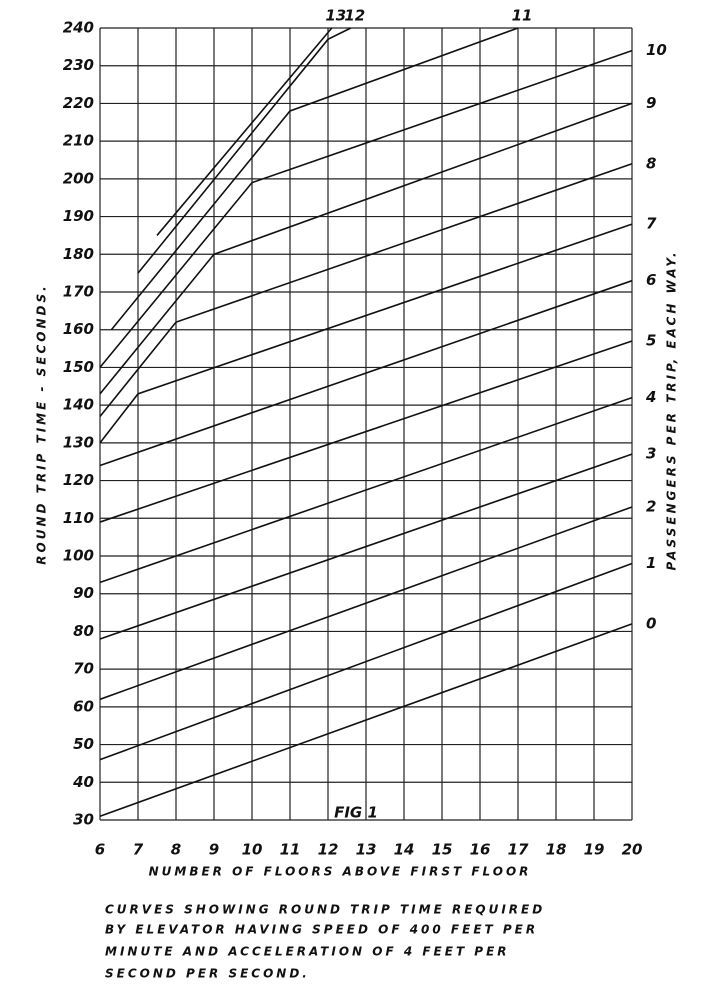 The image size is (717, 1000). I want to click on figure-label: FIG 1, so click(356, 813).